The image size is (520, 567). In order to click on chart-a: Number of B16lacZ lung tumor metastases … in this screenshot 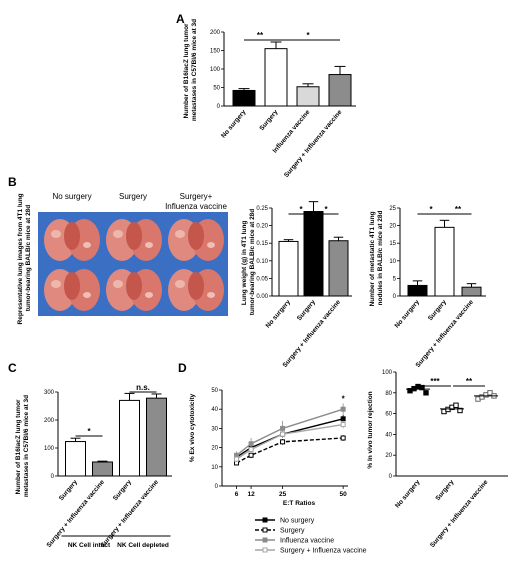, I will do `click(269, 99)`.